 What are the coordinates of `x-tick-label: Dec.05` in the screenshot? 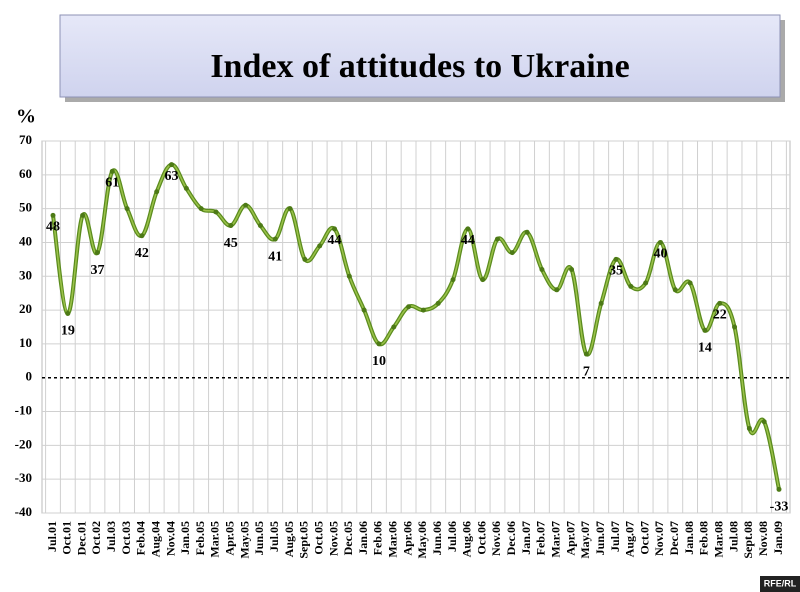 It's located at (348, 538).